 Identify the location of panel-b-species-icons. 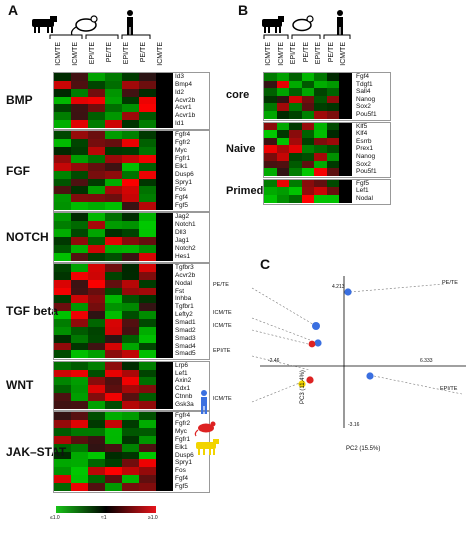
(306, 24).